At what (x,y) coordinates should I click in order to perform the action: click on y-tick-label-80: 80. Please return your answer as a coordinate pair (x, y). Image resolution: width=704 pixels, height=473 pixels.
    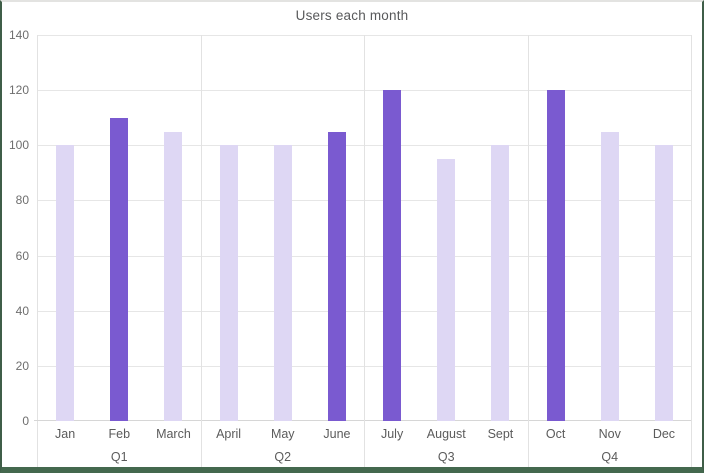
    Looking at the image, I should click on (22, 200).